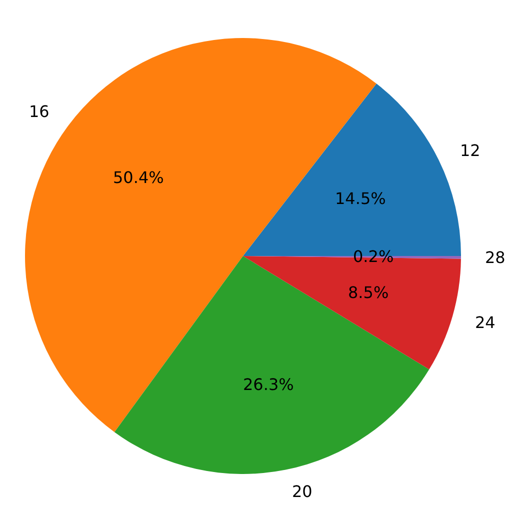 This screenshot has width=524, height=521. Describe the element at coordinates (268, 384) in the screenshot. I see `data-label: 26.3%` at that location.